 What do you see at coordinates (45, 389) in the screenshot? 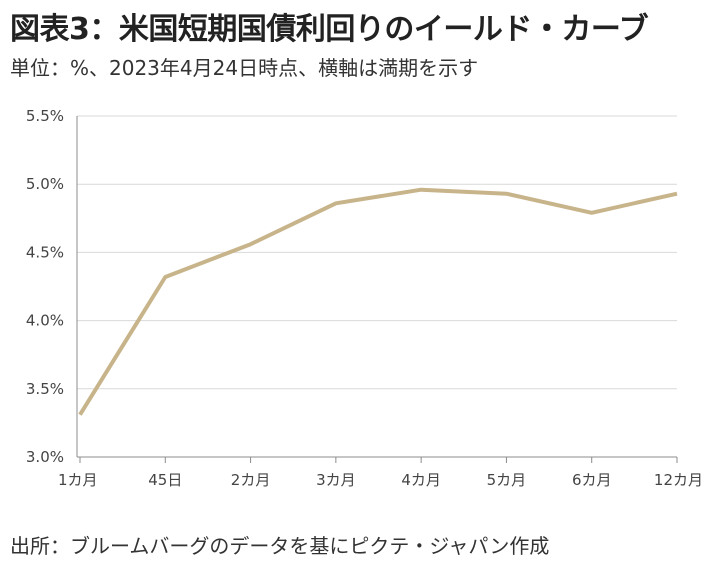
I see `y-tick-label: 3.5%` at bounding box center [45, 389].